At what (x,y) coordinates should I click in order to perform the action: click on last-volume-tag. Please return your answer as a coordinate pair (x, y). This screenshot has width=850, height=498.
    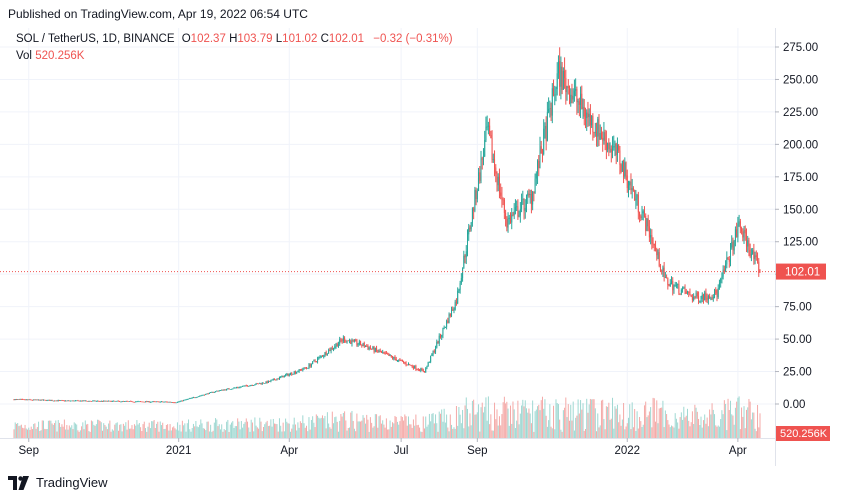
    Looking at the image, I should click on (803, 433).